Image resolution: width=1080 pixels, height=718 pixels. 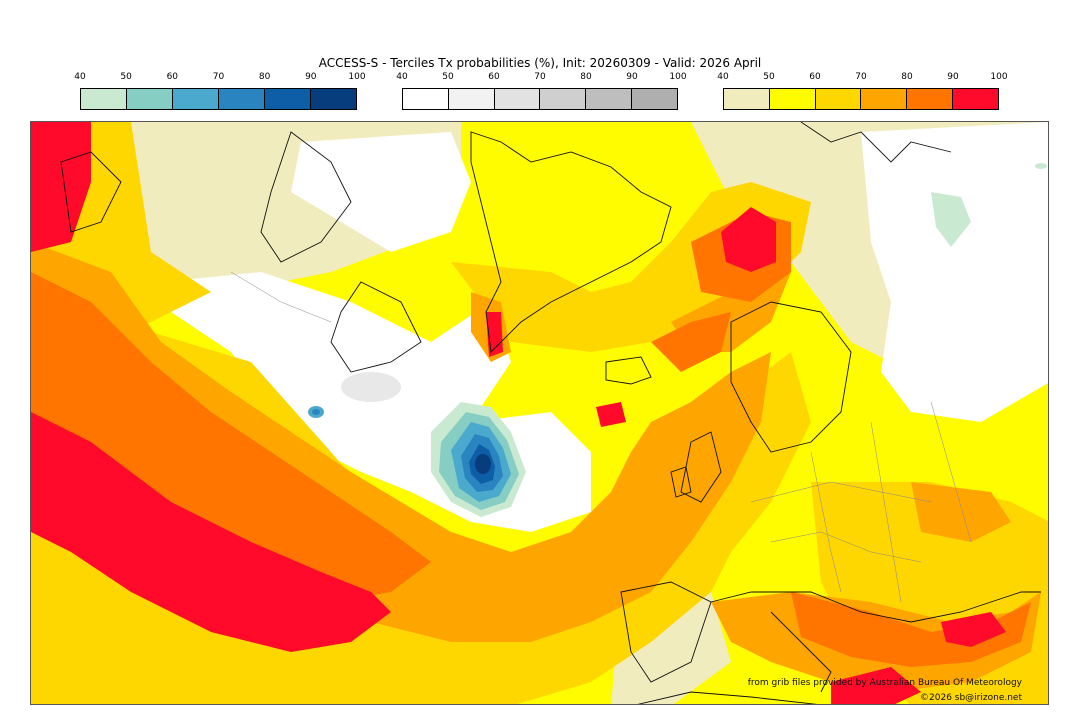 I want to click on below-normal-blob, so click(x=417, y=459).